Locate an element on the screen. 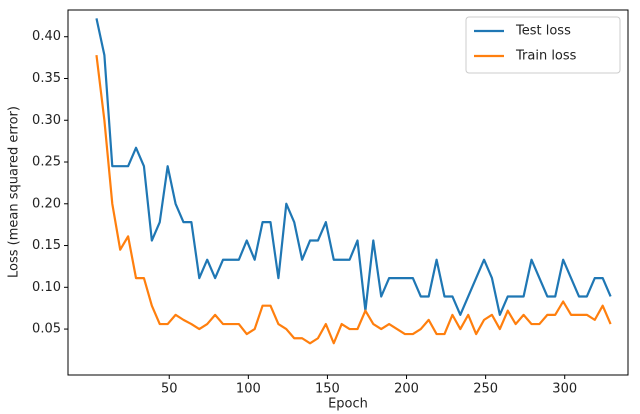 Image resolution: width=640 pixels, height=414 pixels. y-tick-label: 0.35 is located at coordinates (46, 78).